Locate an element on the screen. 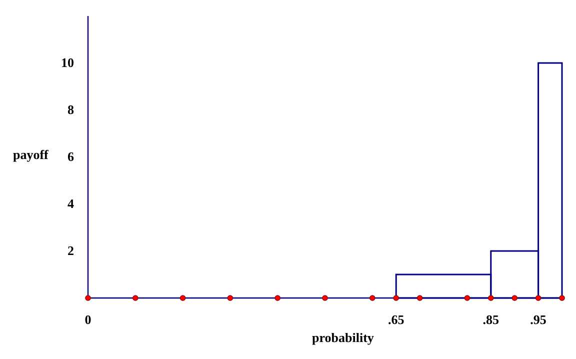 The image size is (576, 359). x-axis-title: probability is located at coordinates (343, 337).